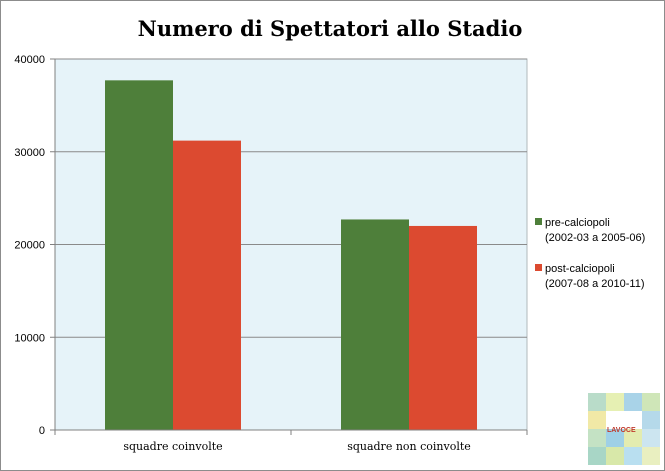 This screenshot has width=665, height=471. What do you see at coordinates (330, 28) in the screenshot?
I see `chart-title: Numero di Spettatori allo Stadio` at bounding box center [330, 28].